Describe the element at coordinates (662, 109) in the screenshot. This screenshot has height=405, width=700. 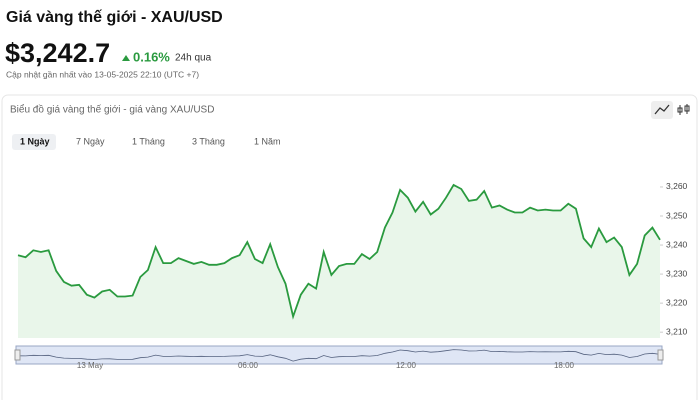
I see `line-icon-glyph` at that location.